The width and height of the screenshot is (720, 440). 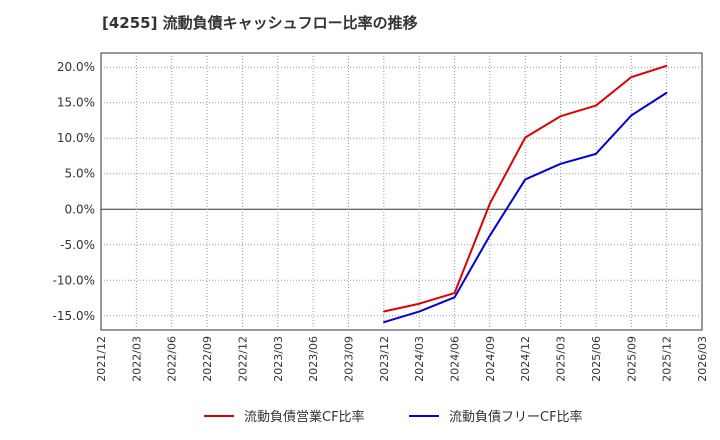 I want to click on x-tick-label: 2022/06, so click(x=172, y=359).